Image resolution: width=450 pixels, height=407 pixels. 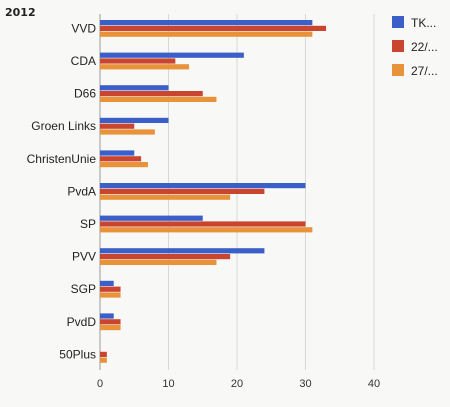 I want to click on bar-pvdd-series-2: PvdD: 3, so click(x=110, y=322).